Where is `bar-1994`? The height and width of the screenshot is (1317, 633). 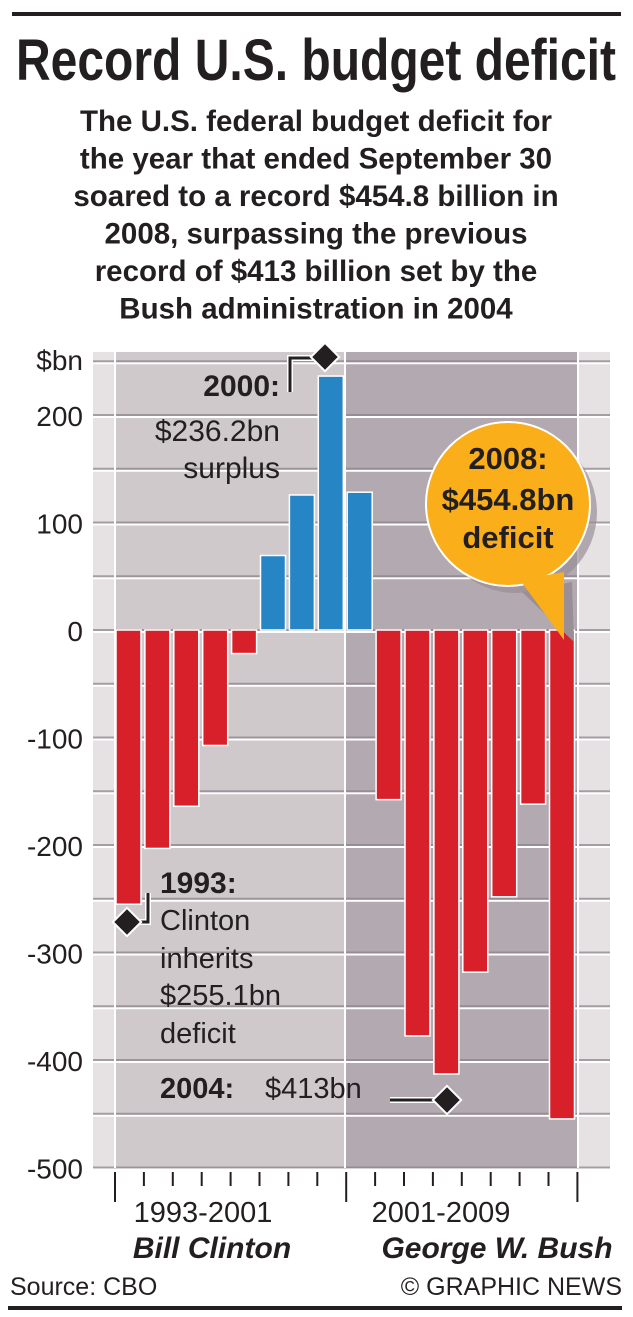 bar-1994 is located at coordinates (157, 739).